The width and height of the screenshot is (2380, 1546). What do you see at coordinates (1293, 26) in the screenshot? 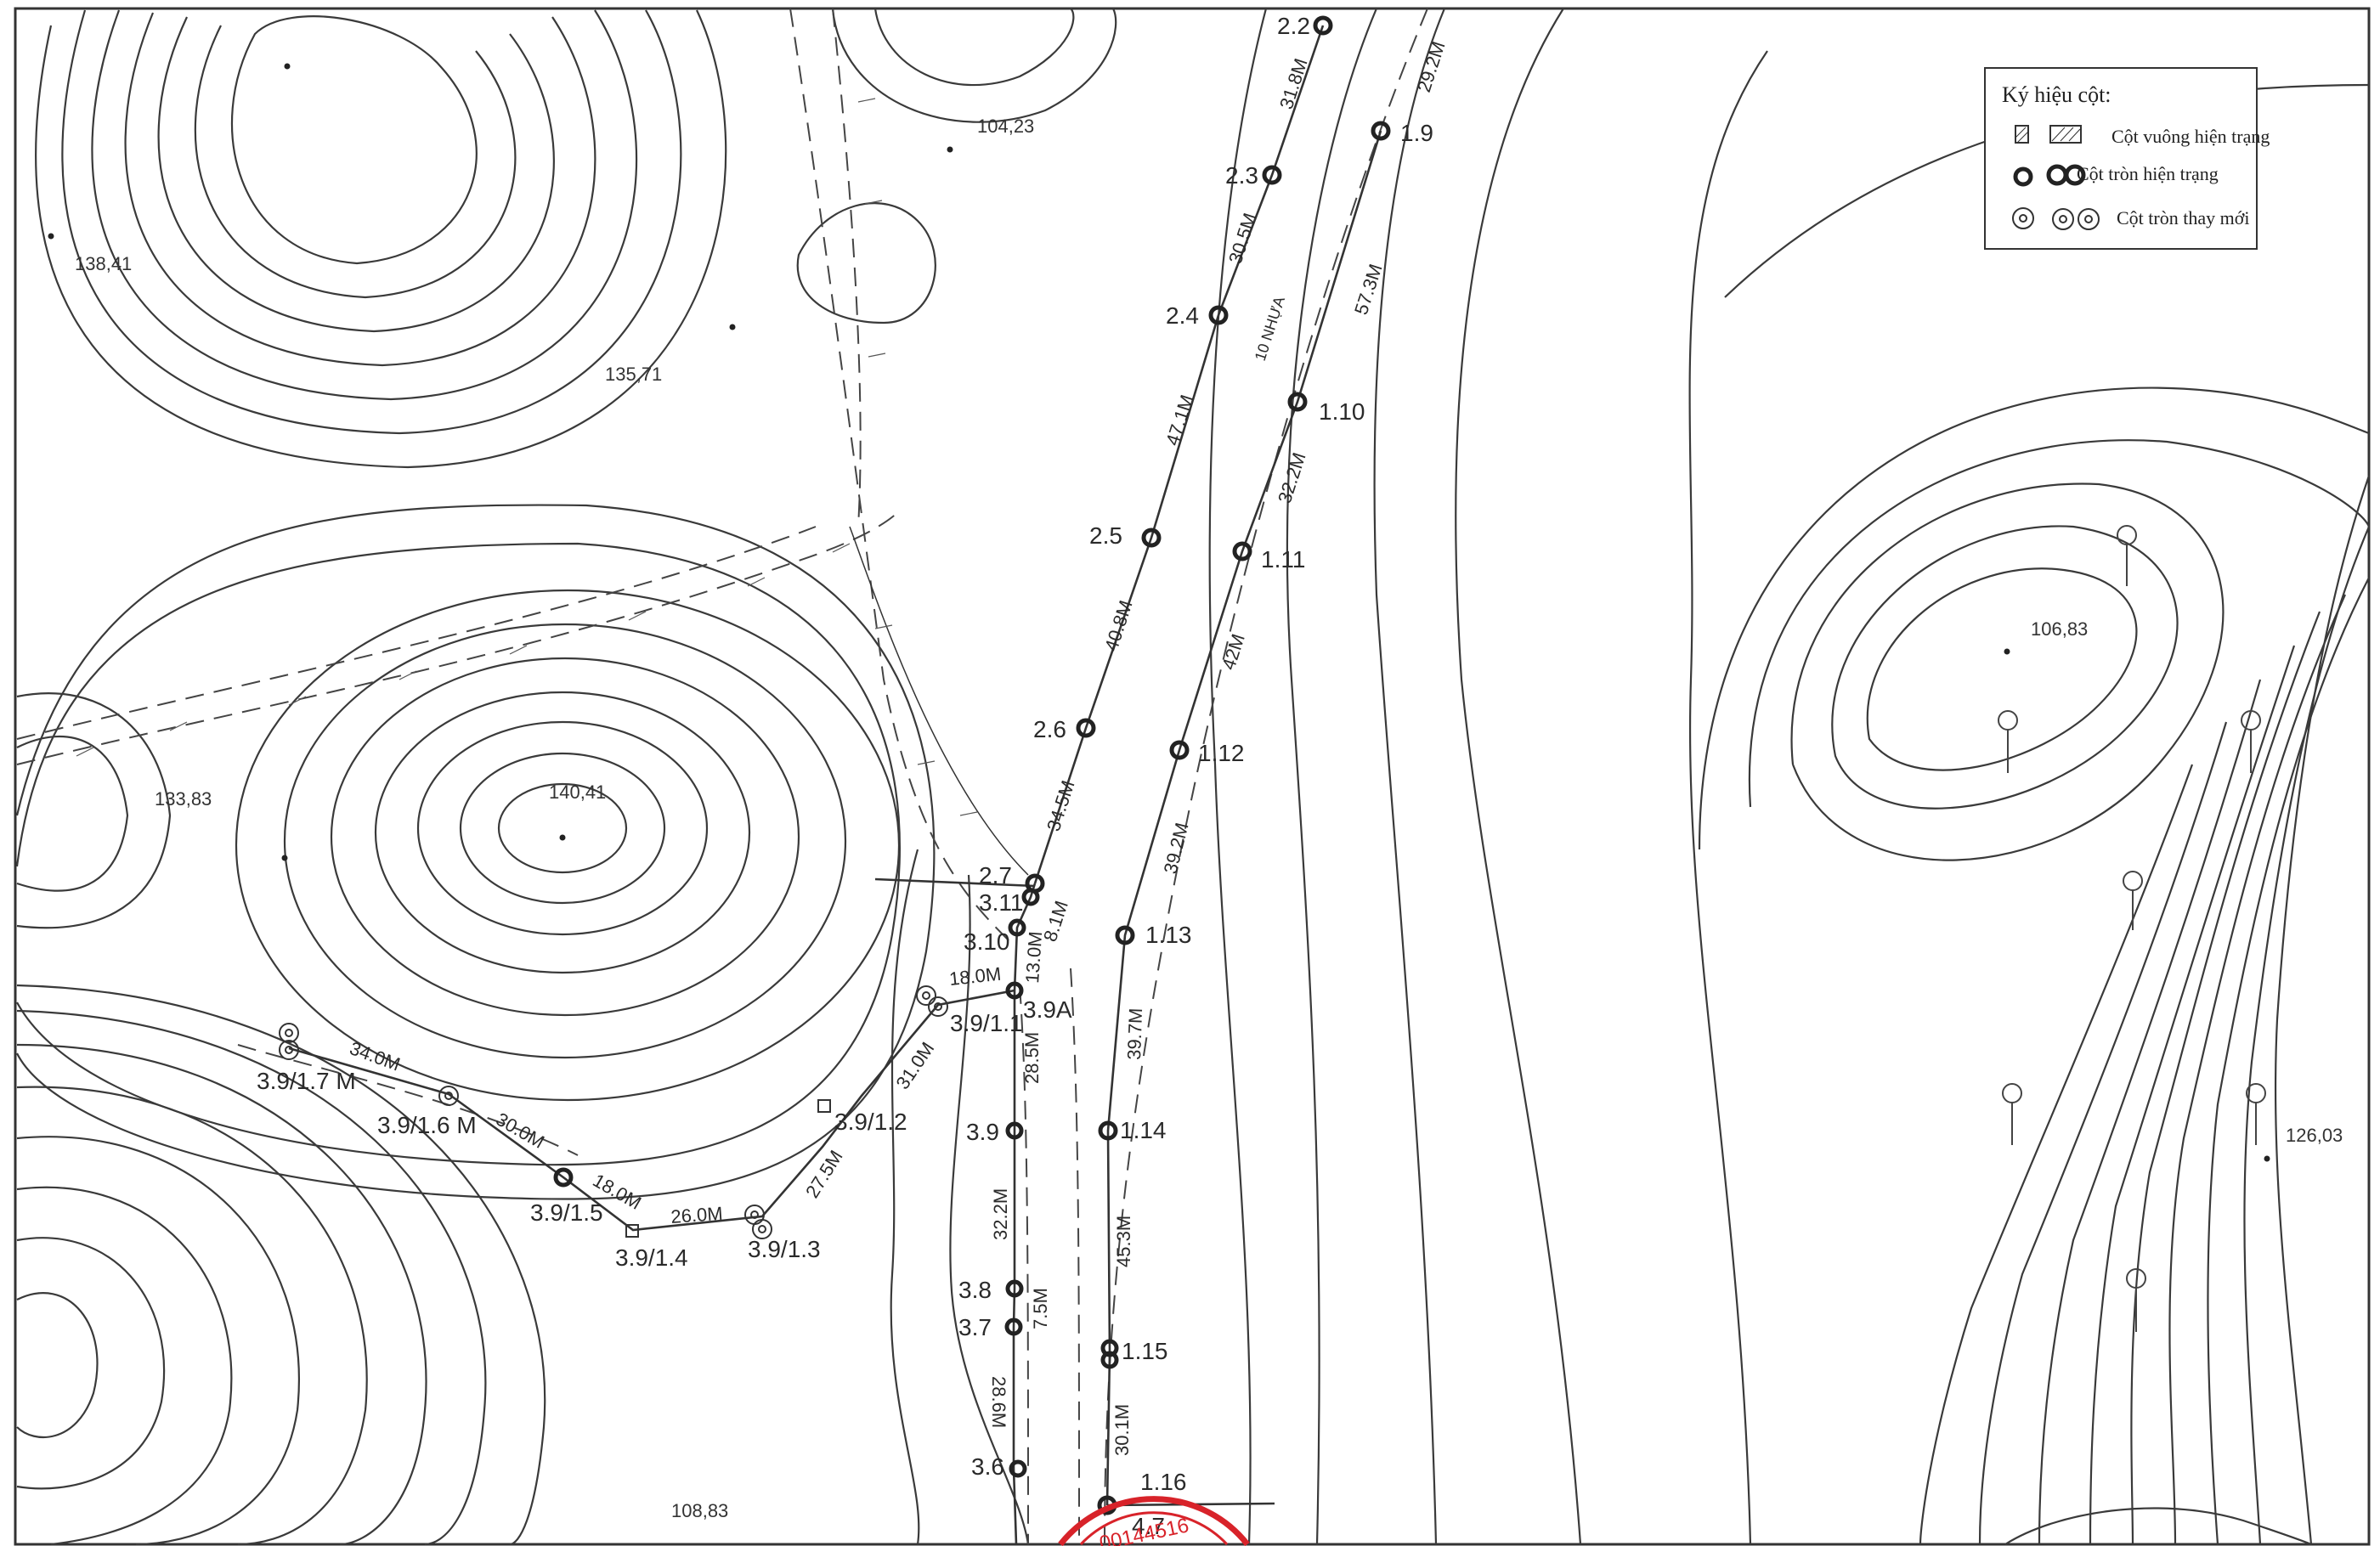
I see `pole-label: 2.2` at bounding box center [1293, 26].